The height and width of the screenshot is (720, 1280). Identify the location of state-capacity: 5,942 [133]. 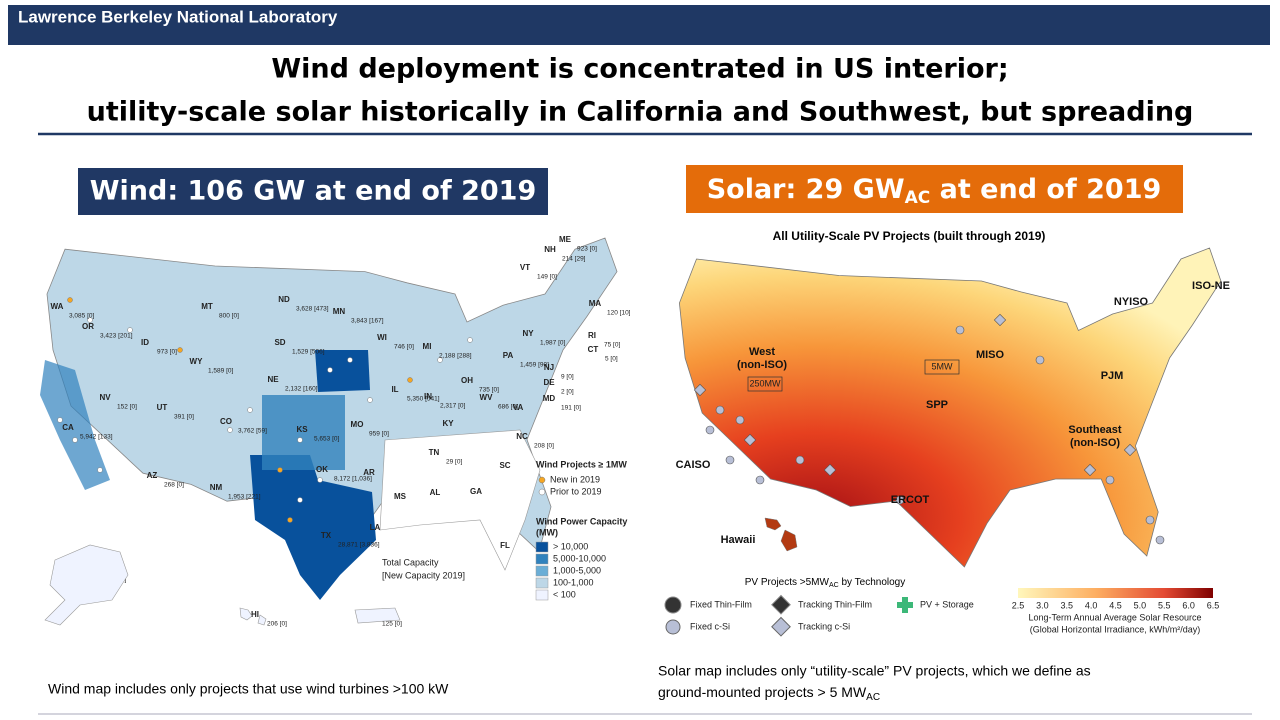
(96, 437).